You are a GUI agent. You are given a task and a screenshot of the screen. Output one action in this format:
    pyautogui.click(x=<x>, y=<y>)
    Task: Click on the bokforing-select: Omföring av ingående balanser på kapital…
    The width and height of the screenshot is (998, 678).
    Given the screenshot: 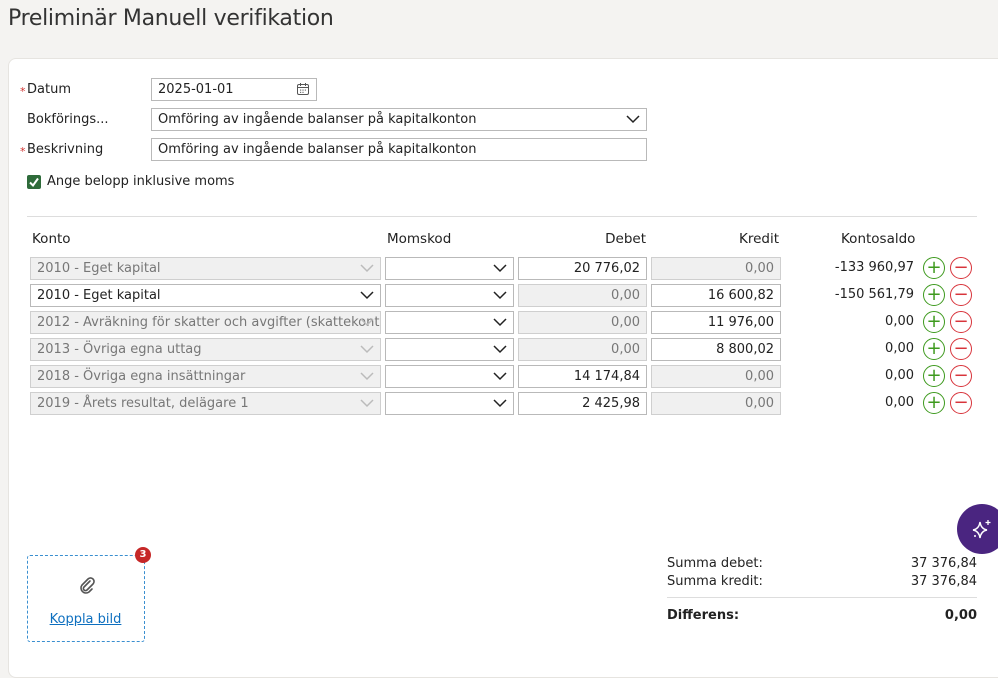 What is the action you would take?
    pyautogui.click(x=399, y=119)
    